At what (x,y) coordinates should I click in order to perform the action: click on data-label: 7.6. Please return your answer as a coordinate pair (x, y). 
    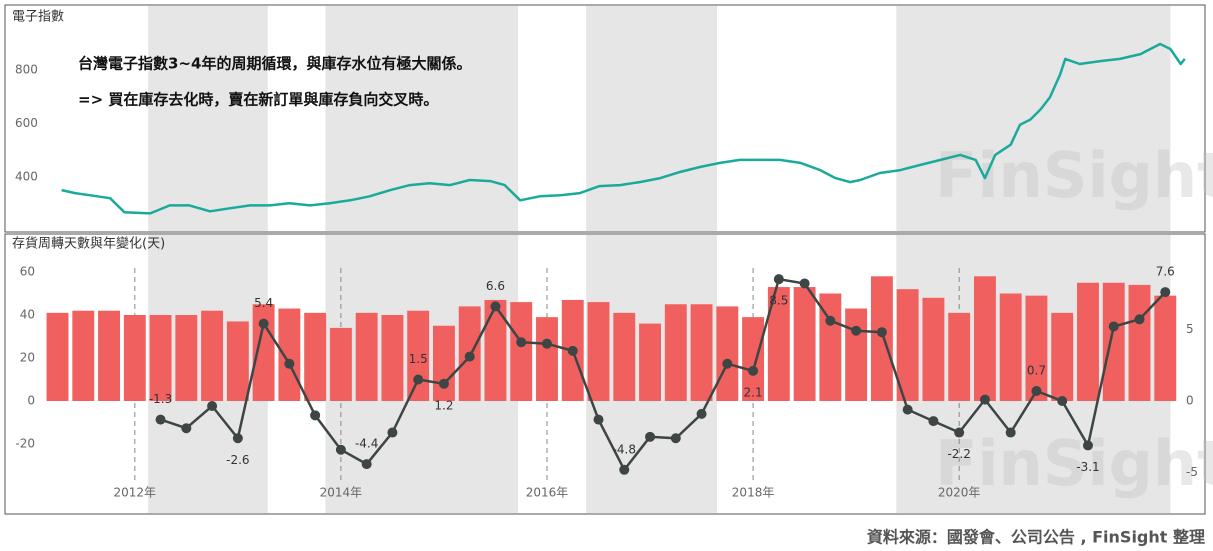
    Looking at the image, I should click on (1165, 272).